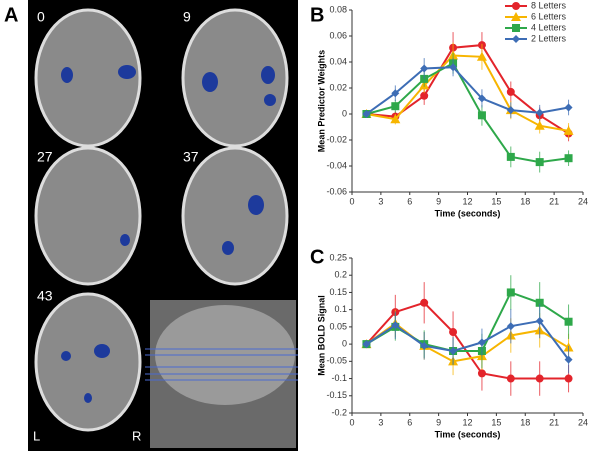 This screenshot has height=451, width=600. Describe the element at coordinates (336, 139) in the screenshot. I see `y-tick-label: -0.02` at that location.